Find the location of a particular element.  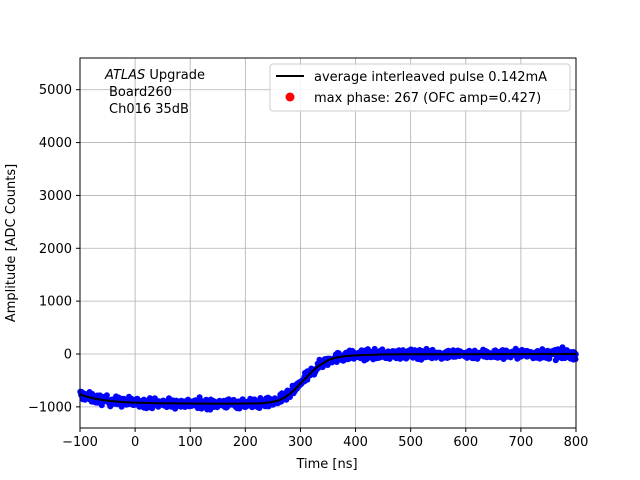

y-tick-label: −1000 is located at coordinates (50, 407).